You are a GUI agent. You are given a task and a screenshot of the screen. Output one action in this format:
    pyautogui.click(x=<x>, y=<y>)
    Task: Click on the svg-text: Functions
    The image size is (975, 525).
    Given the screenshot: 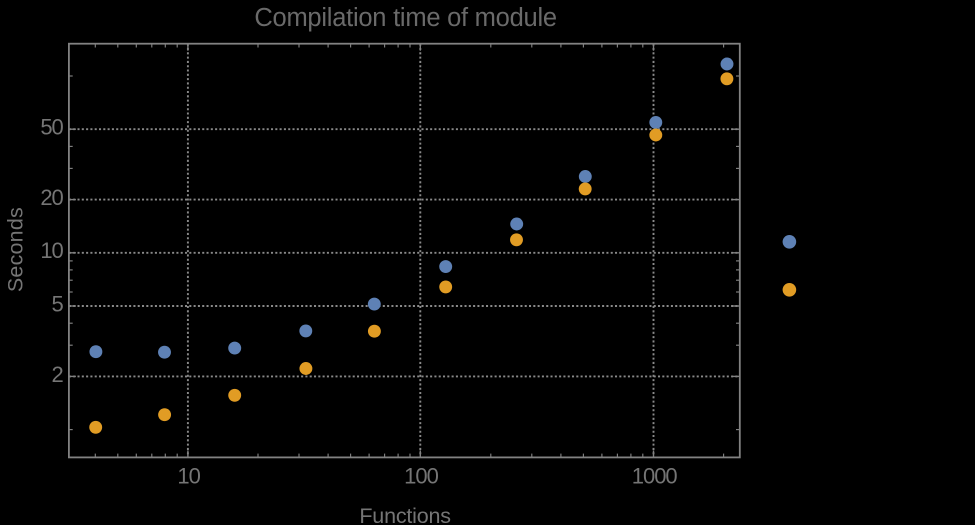 What is the action you would take?
    pyautogui.click(x=404, y=514)
    